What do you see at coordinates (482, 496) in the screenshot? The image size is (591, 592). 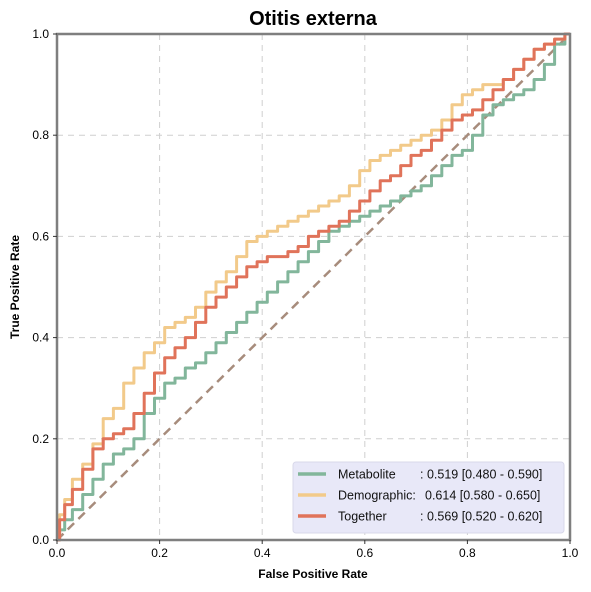 I see `legend-auc-value: 0.614 [0.580 - 0.650]` at bounding box center [482, 496].